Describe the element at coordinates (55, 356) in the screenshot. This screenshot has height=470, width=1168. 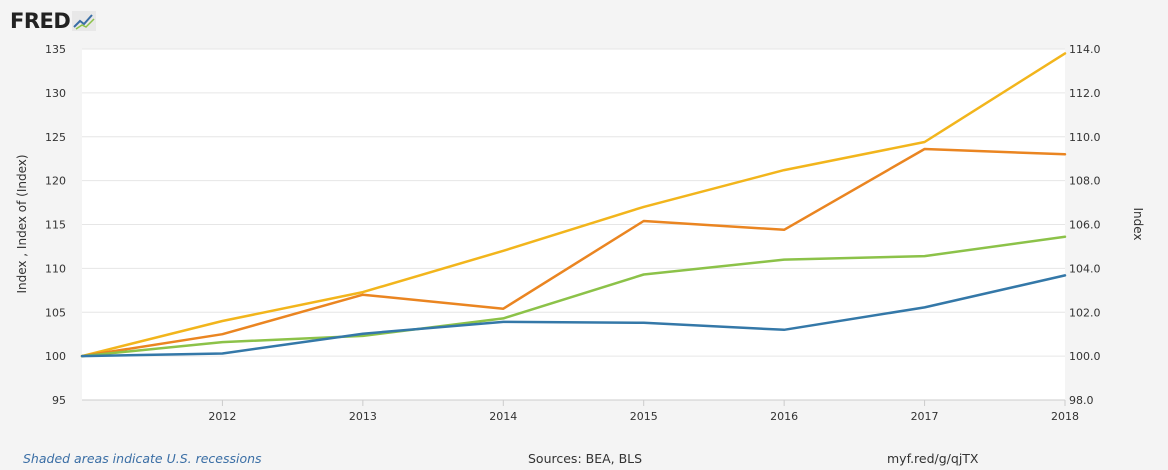
I see `y-left-tick-label: 100` at that location.